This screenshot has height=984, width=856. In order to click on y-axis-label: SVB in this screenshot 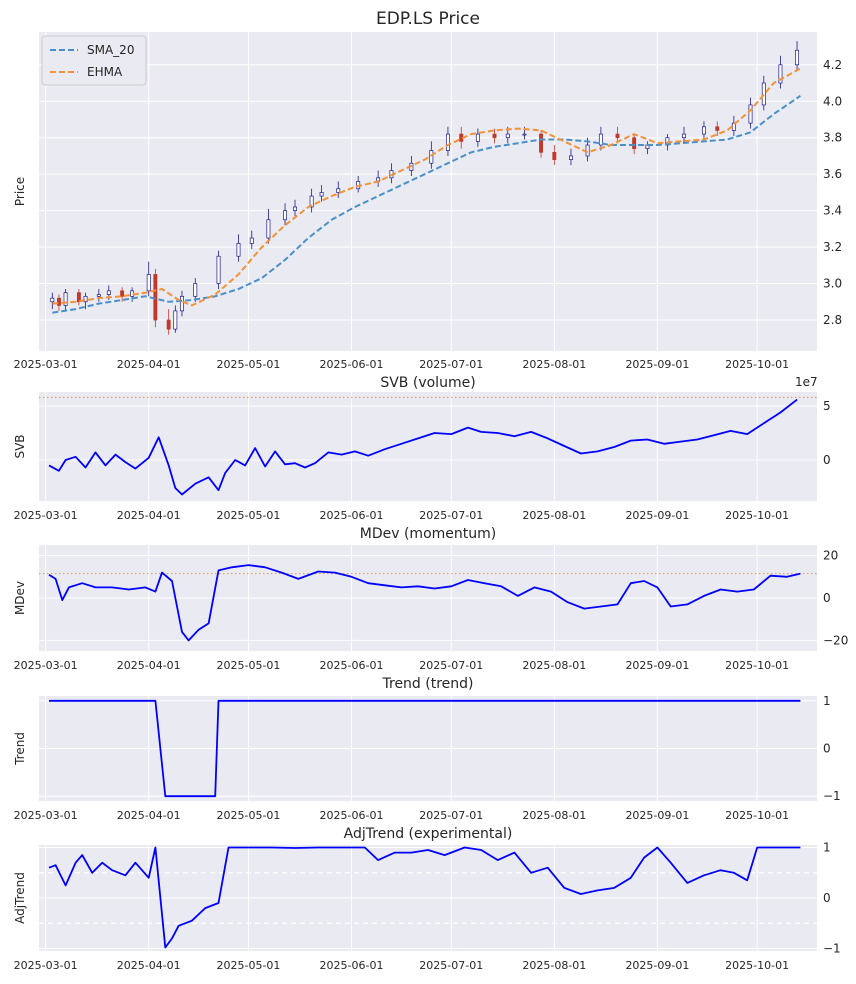, I will do `click(20, 446)`.